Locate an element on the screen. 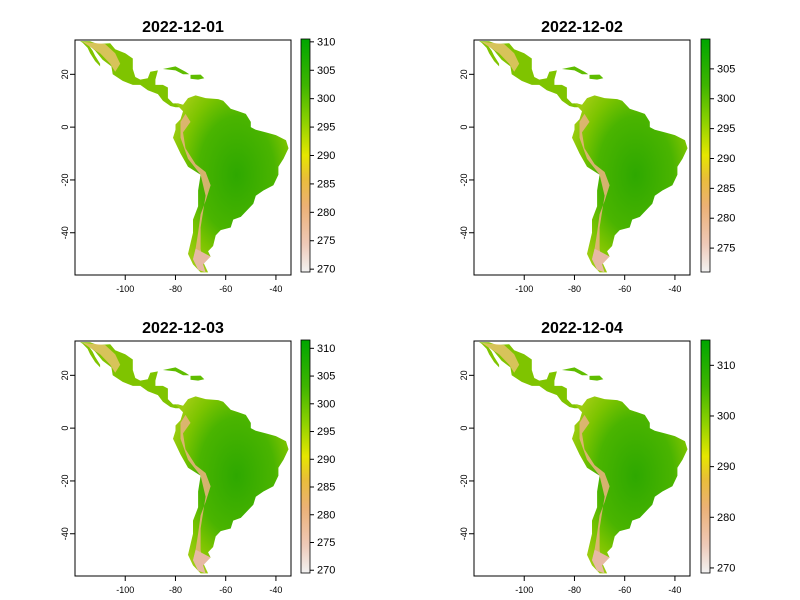 This screenshot has height=600, width=800. panel-title: 2022-12-03 is located at coordinates (183, 328).